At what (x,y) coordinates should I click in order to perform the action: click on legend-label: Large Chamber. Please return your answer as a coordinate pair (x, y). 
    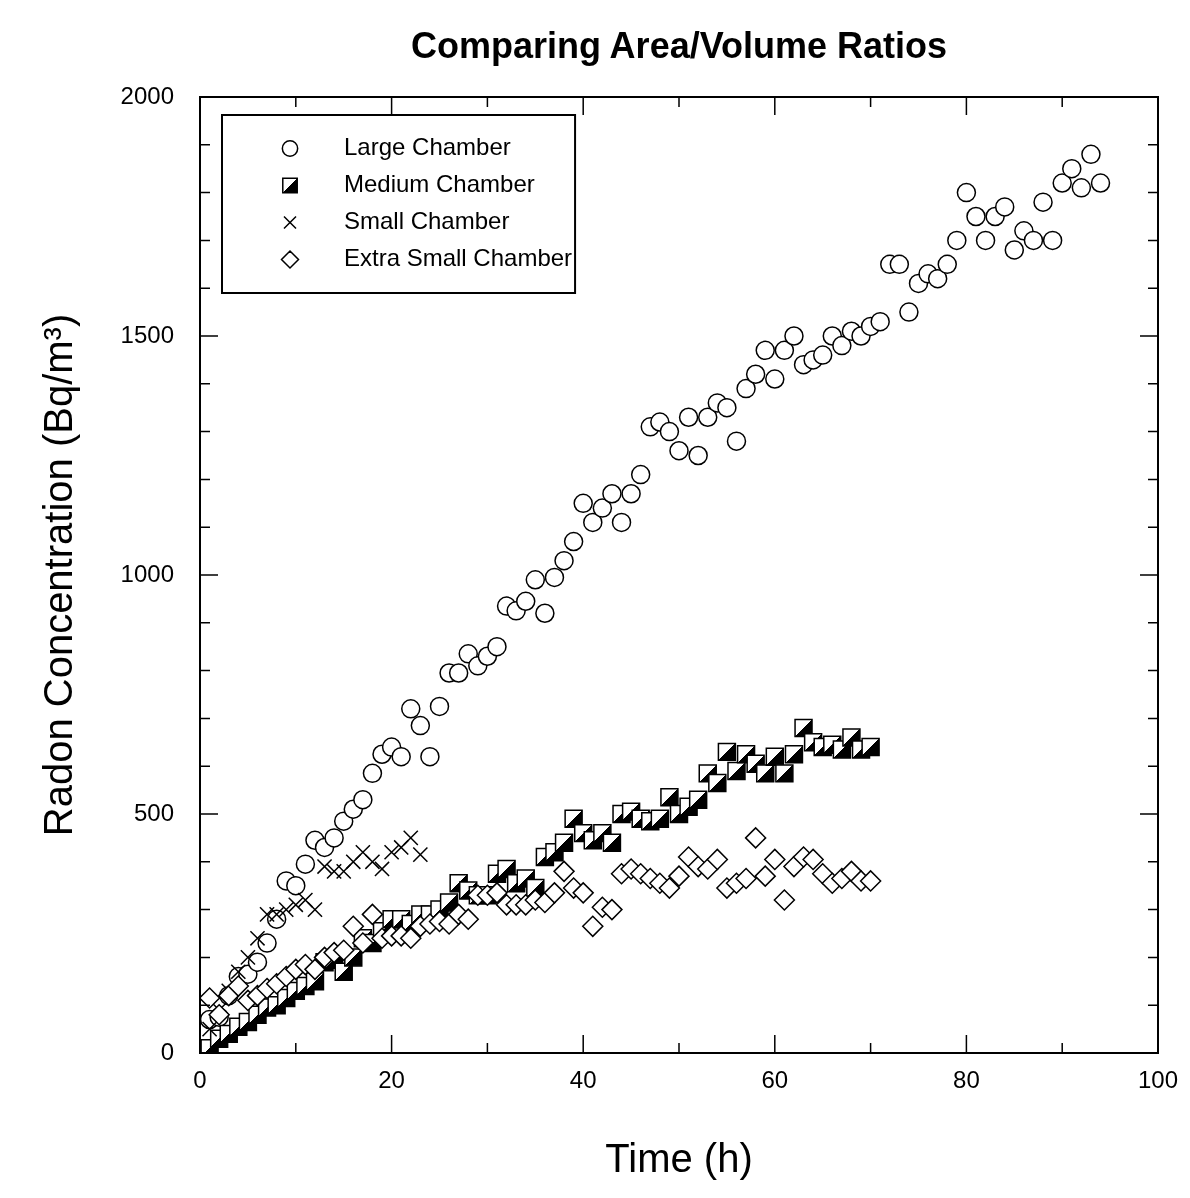
    Looking at the image, I should click on (427, 147).